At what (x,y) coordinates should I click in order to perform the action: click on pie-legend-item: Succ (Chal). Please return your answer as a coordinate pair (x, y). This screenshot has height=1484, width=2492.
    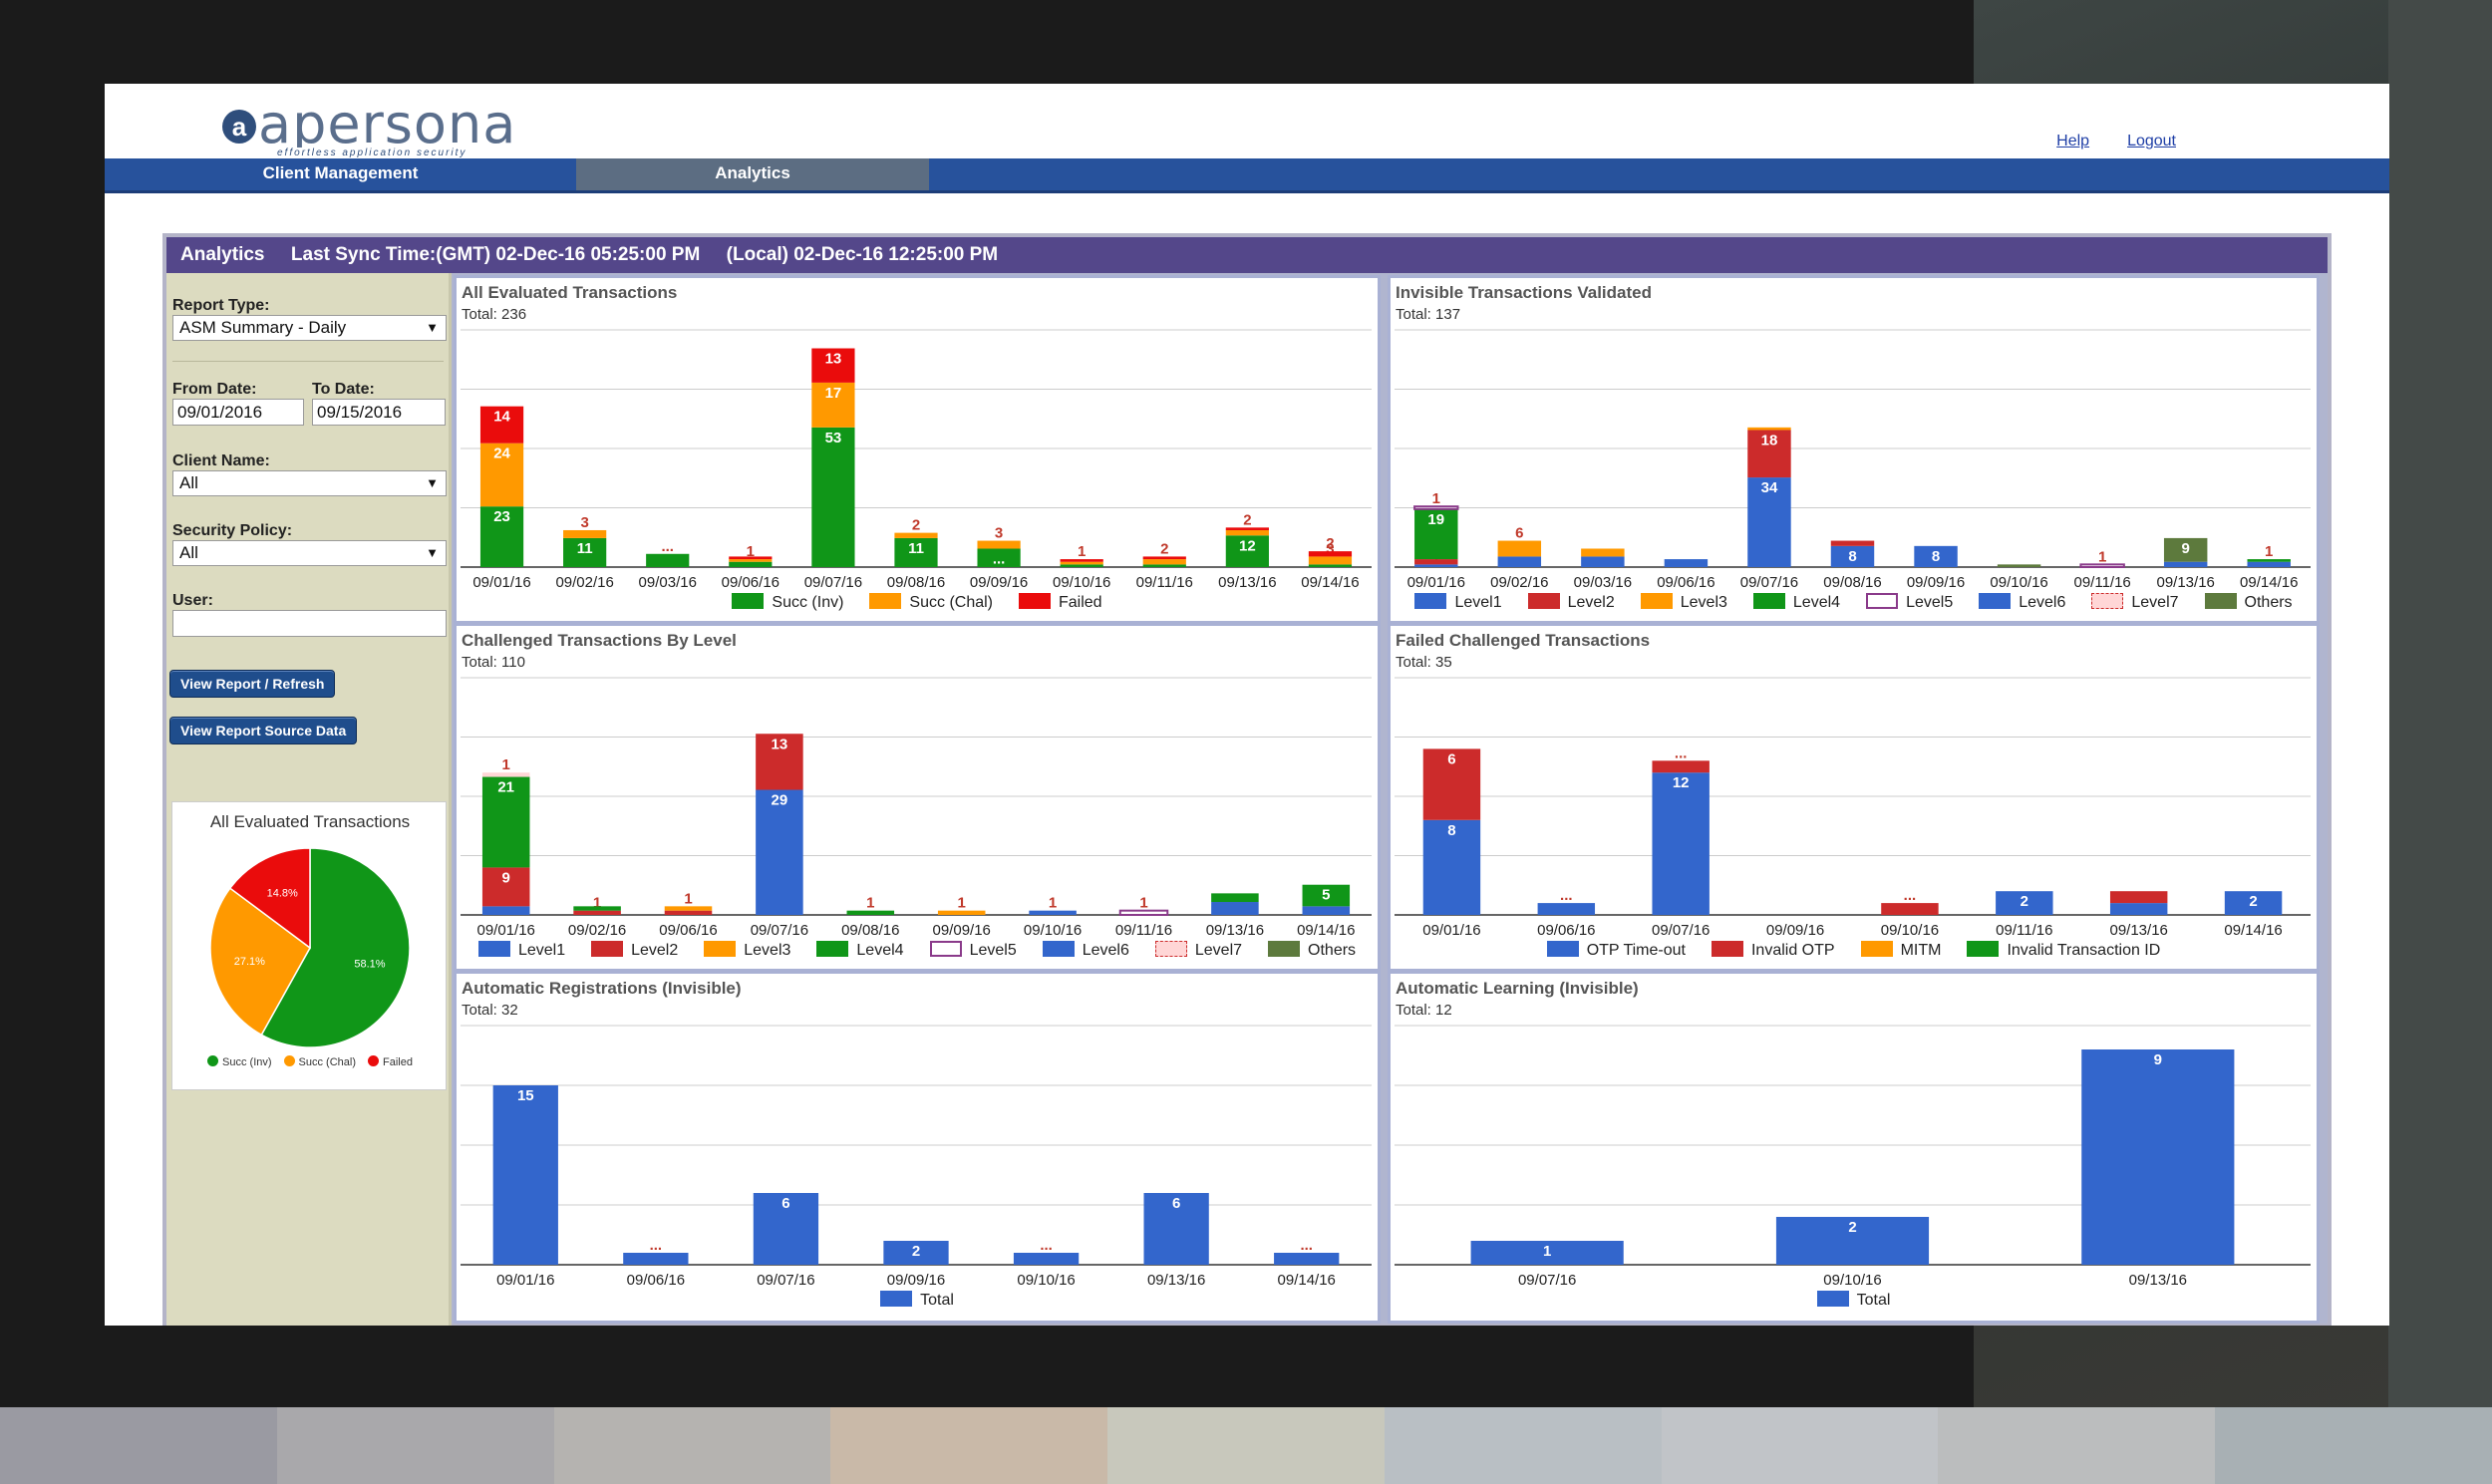
    Looking at the image, I should click on (319, 1061).